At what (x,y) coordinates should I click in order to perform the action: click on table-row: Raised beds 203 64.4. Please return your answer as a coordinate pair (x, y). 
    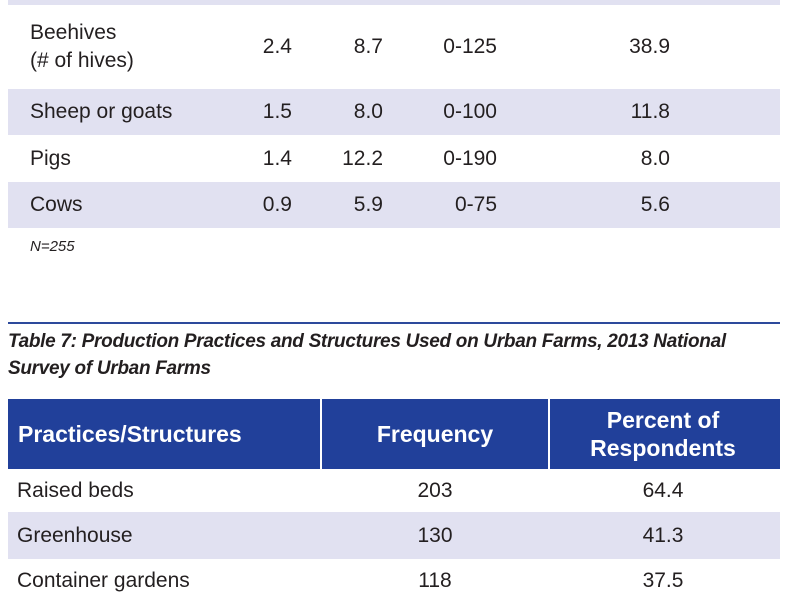
    Looking at the image, I should click on (394, 490).